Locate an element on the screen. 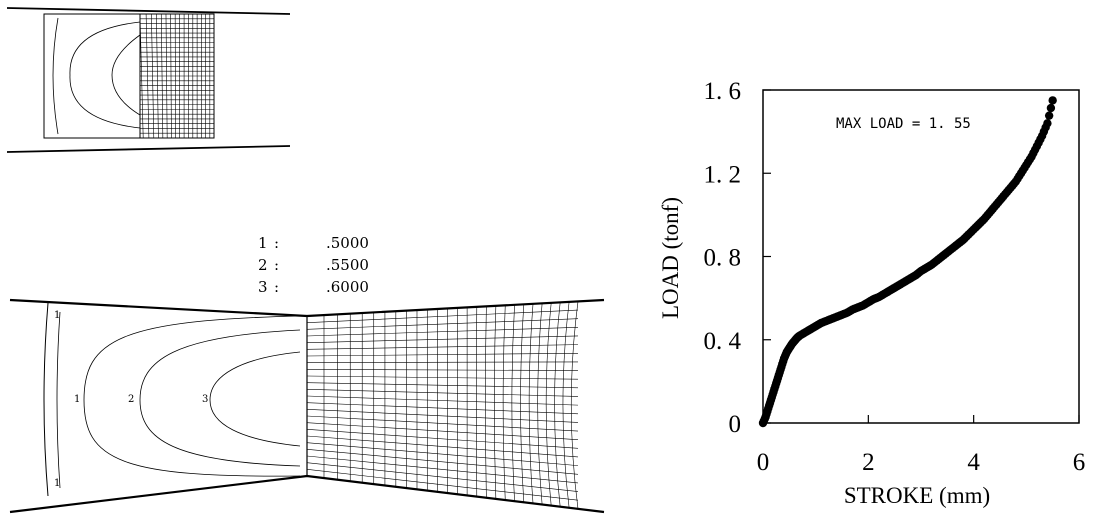 The width and height of the screenshot is (1096, 517). y-tick-label: 1. 6 is located at coordinates (723, 91).